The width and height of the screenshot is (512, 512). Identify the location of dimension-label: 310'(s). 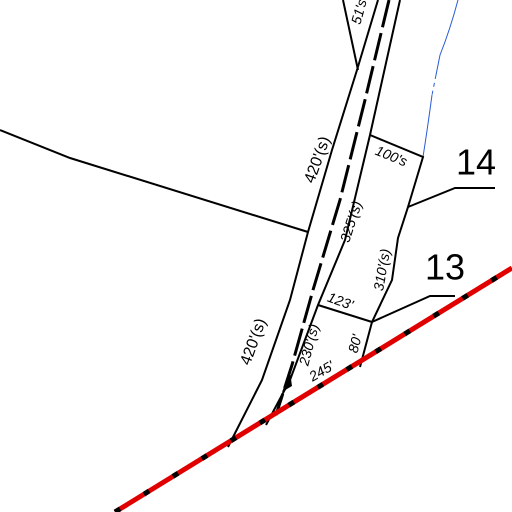
(381, 270).